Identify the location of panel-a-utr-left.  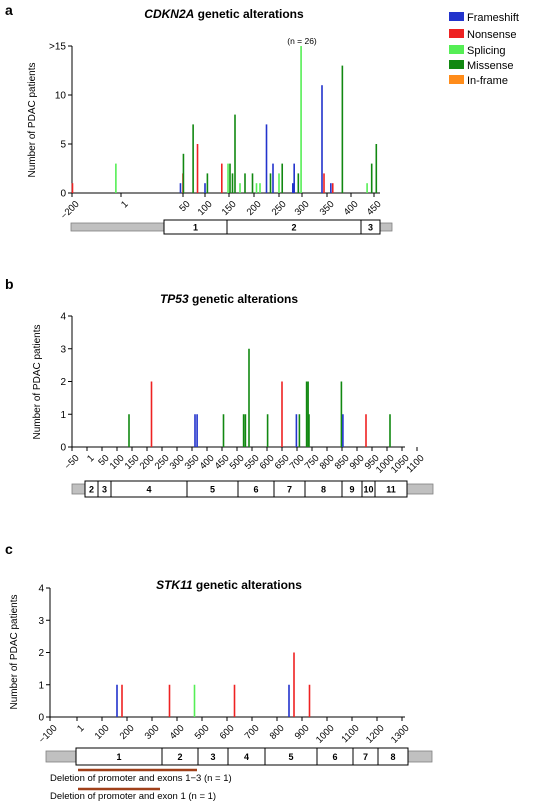
(117, 227).